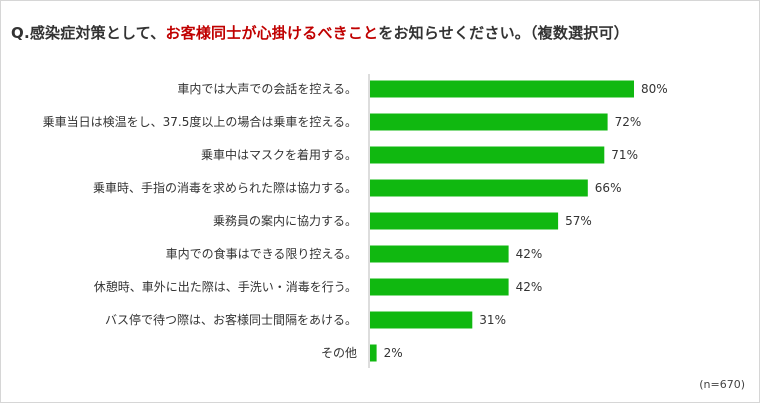 The width and height of the screenshot is (760, 403). What do you see at coordinates (88, 33) in the screenshot?
I see `title-prefix: Q.感染症対策として、` at bounding box center [88, 33].